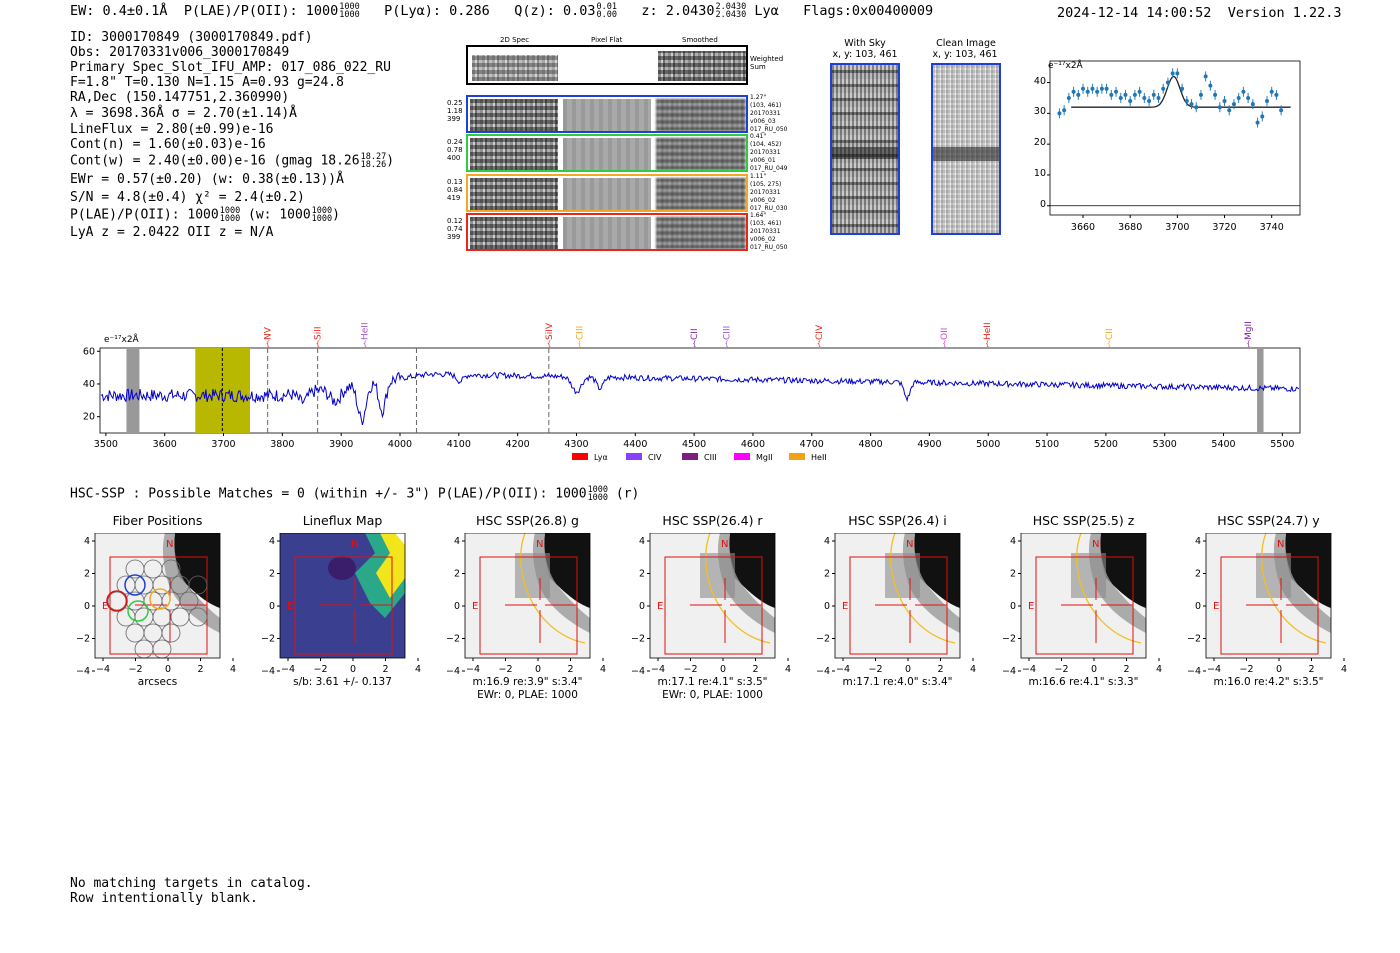 The height and width of the screenshot is (953, 1400). I want to click on col-title-pixelflat: Pixel Flat, so click(607, 40).